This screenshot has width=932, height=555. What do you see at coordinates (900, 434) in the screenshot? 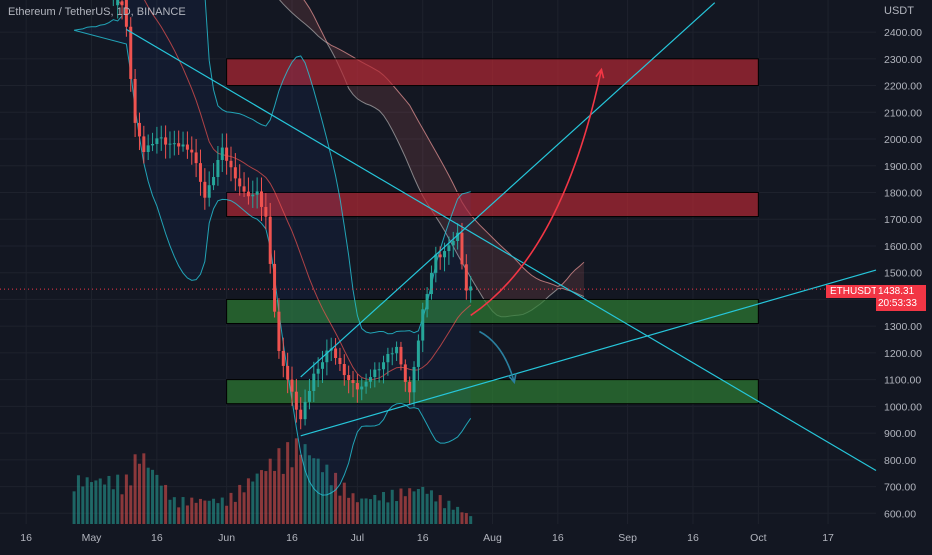
I see `y-tick-label: 900.00` at bounding box center [900, 434].